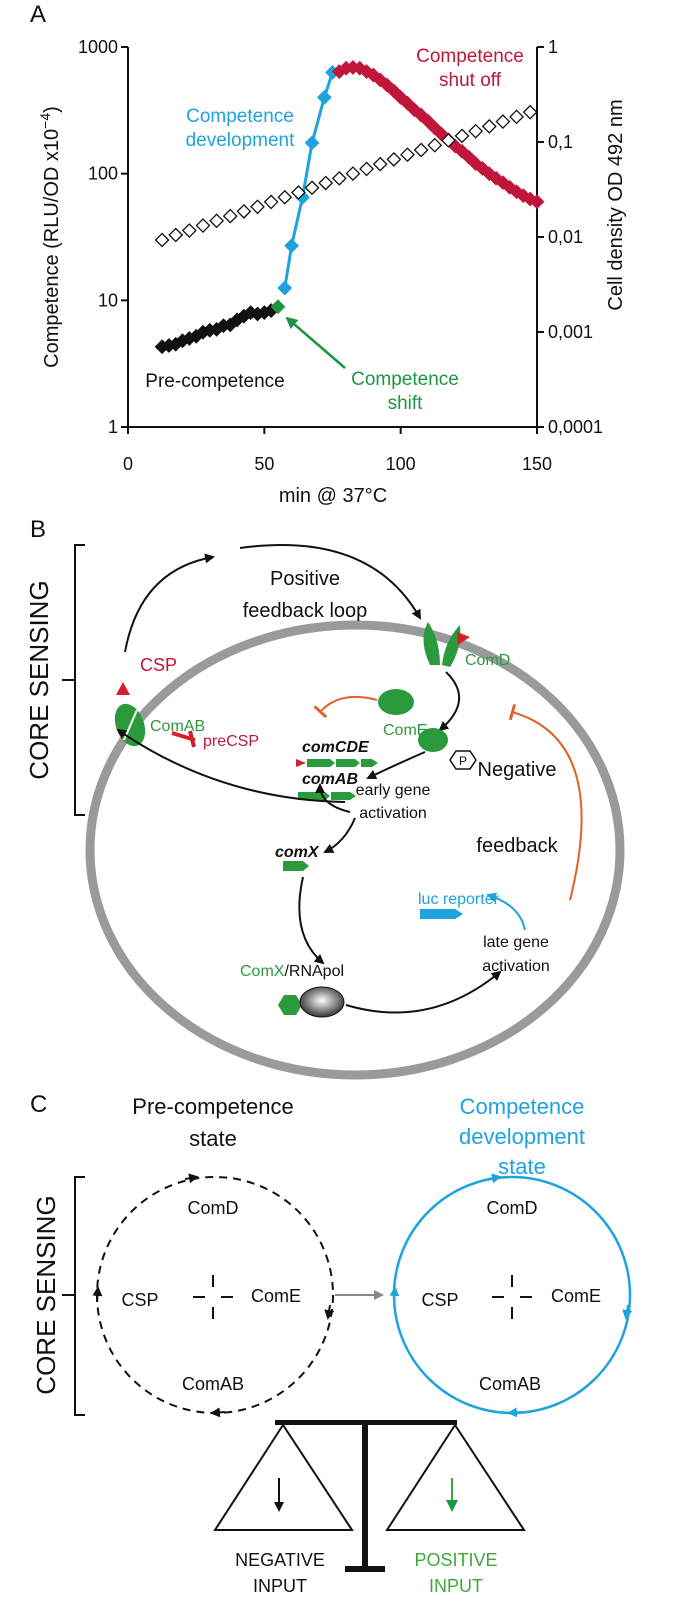  Describe the element at coordinates (565, 237) in the screenshot. I see `y2-tick-label: 0,01` at that location.